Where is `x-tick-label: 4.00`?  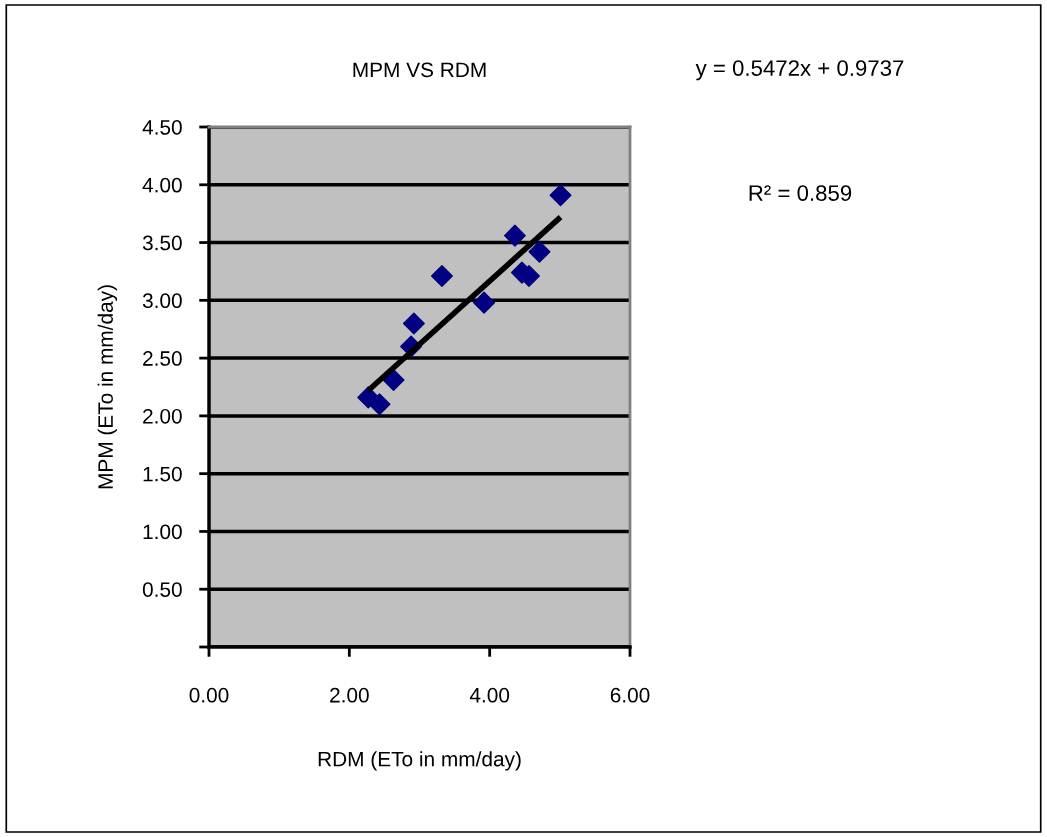 x-tick-label: 4.00 is located at coordinates (489, 695).